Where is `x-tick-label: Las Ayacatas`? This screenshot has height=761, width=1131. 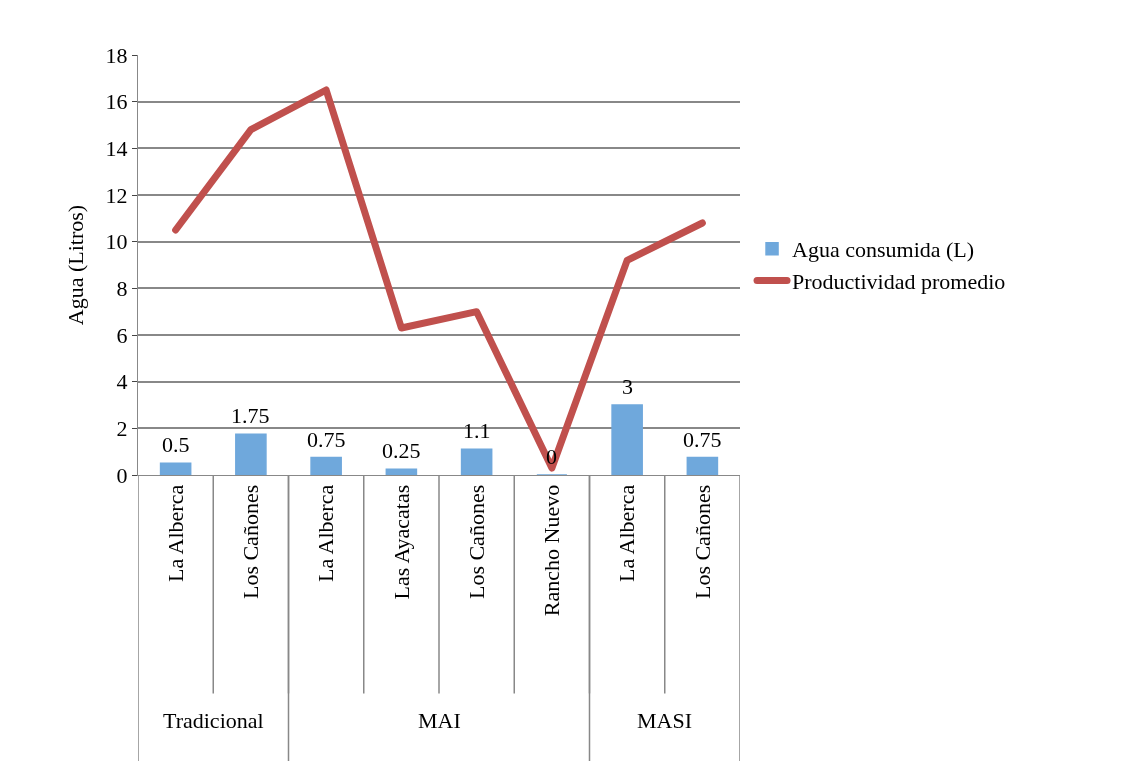 x-tick-label: Las Ayacatas is located at coordinates (401, 542).